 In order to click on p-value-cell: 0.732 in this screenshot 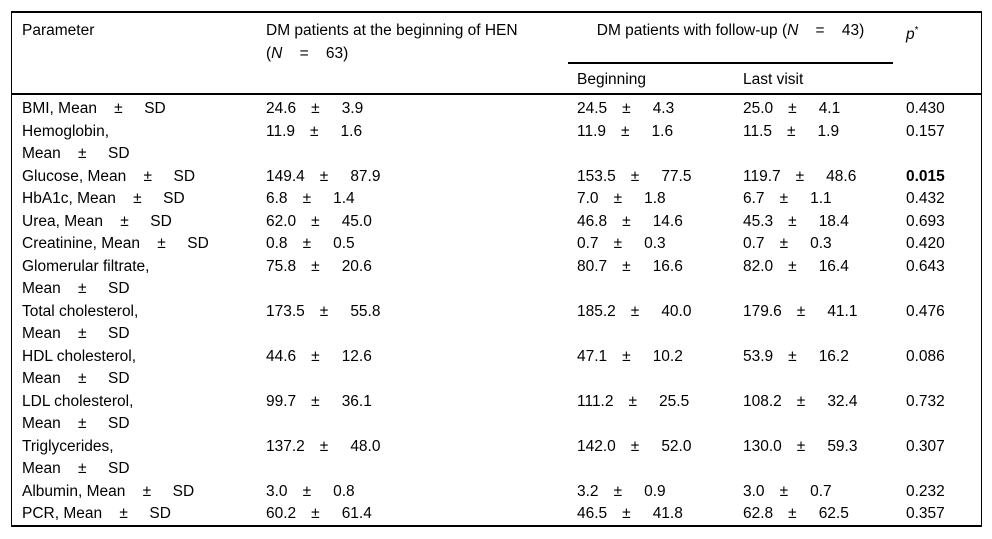, I will do `click(925, 401)`.